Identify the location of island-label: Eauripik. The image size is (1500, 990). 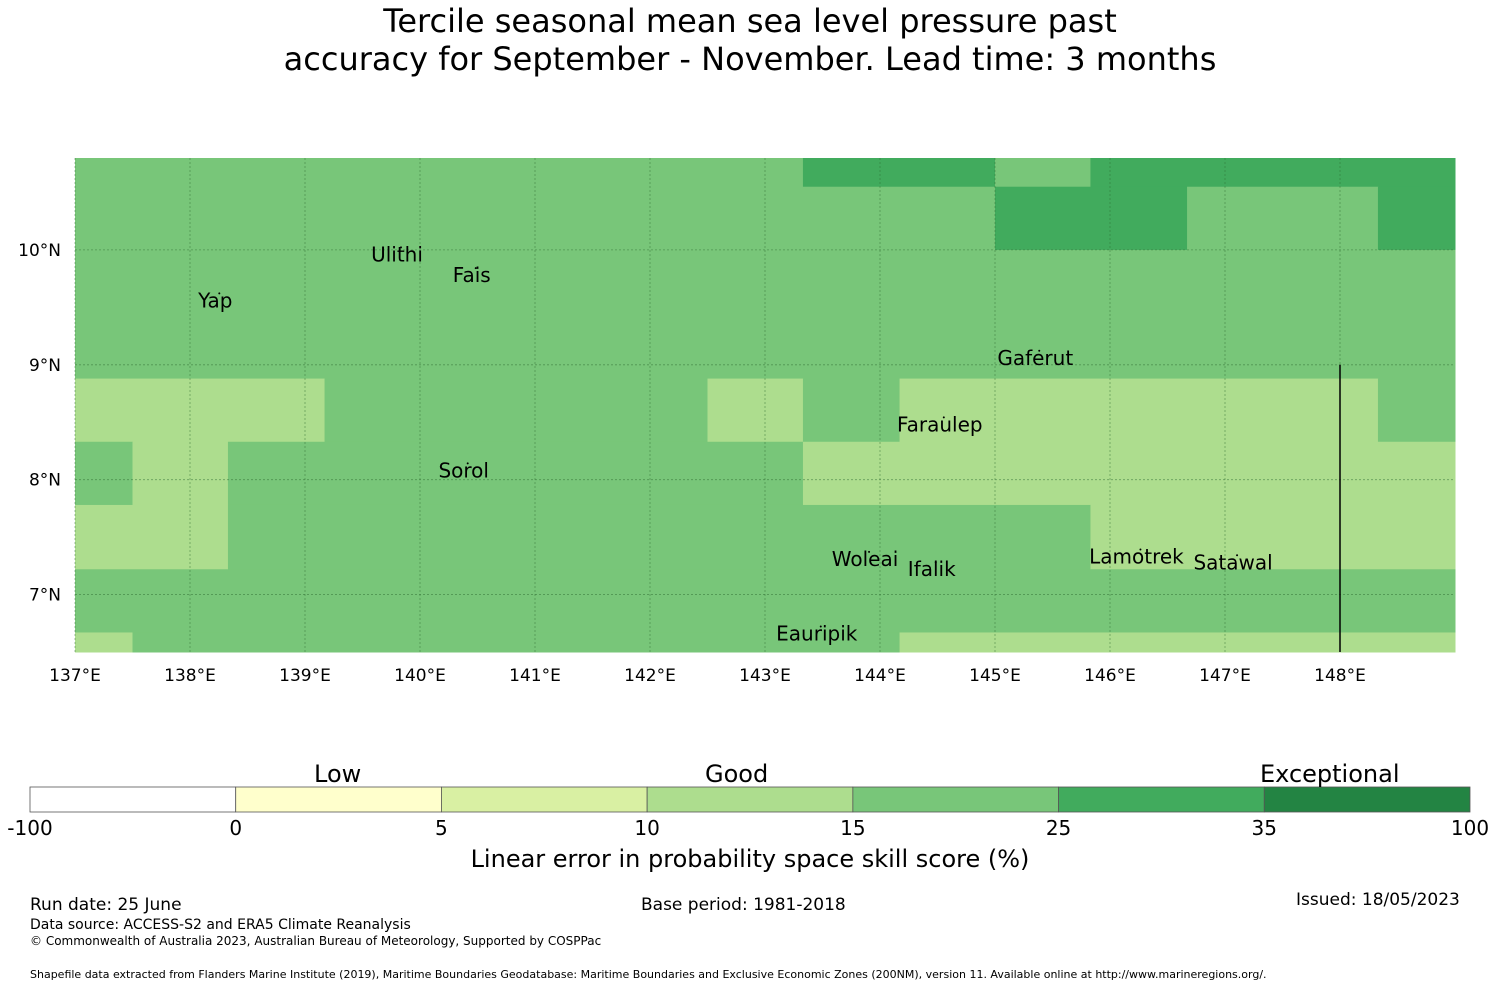
(817, 634).